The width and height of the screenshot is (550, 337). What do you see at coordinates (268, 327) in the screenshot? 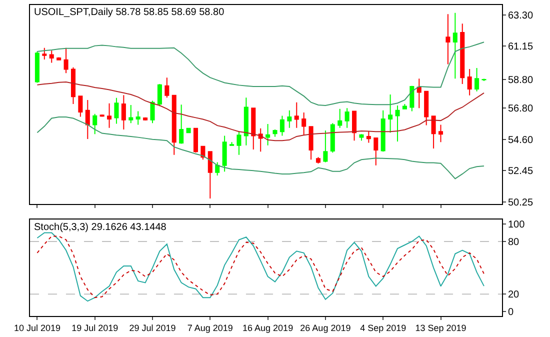
I see `x-tick-label: 16 Aug 2019` at bounding box center [268, 327].